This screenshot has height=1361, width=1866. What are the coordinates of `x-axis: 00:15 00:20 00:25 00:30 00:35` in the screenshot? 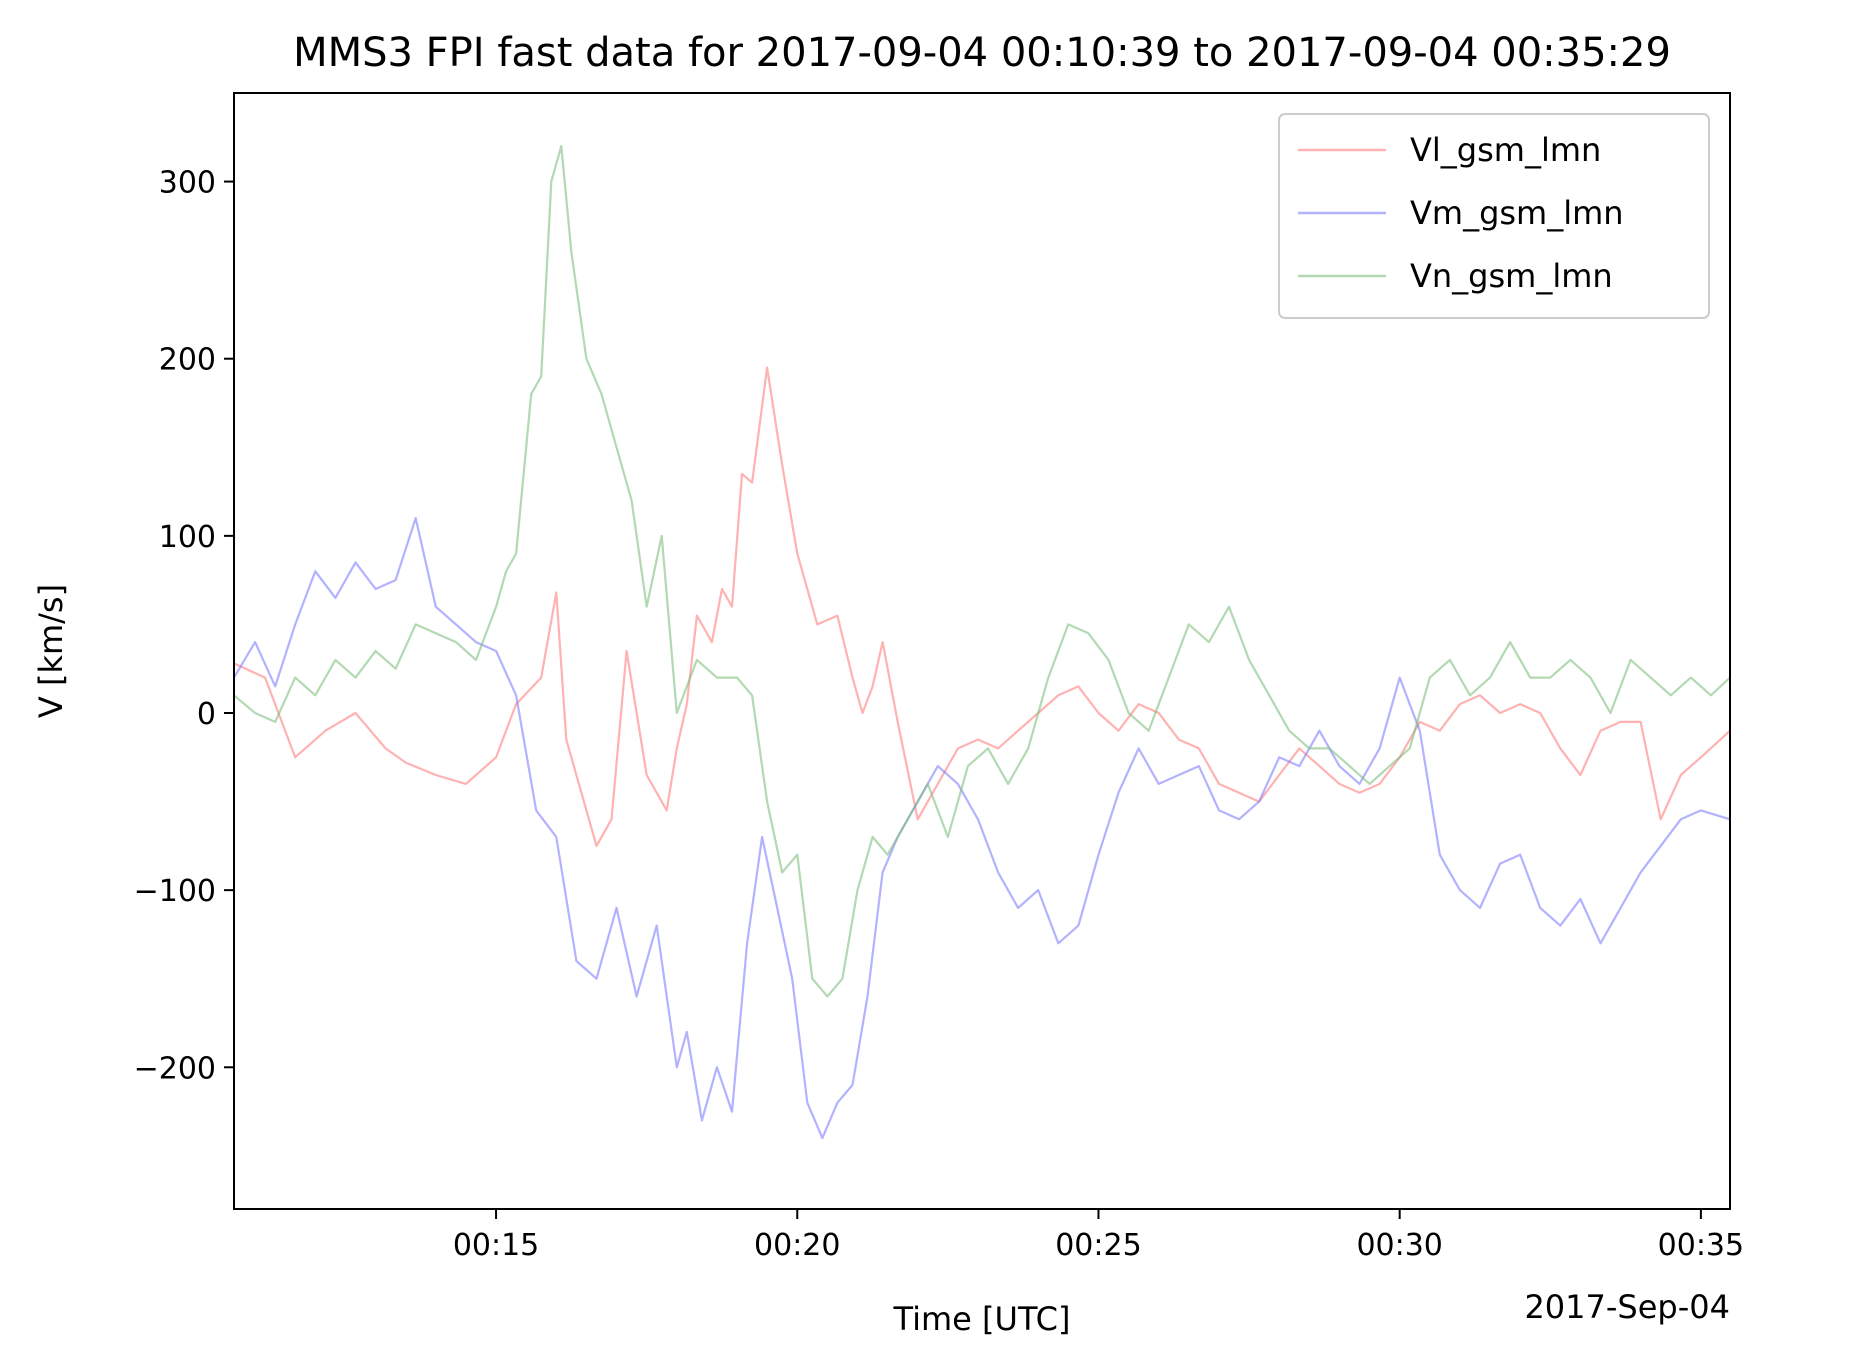 It's located at (1098, 1236).